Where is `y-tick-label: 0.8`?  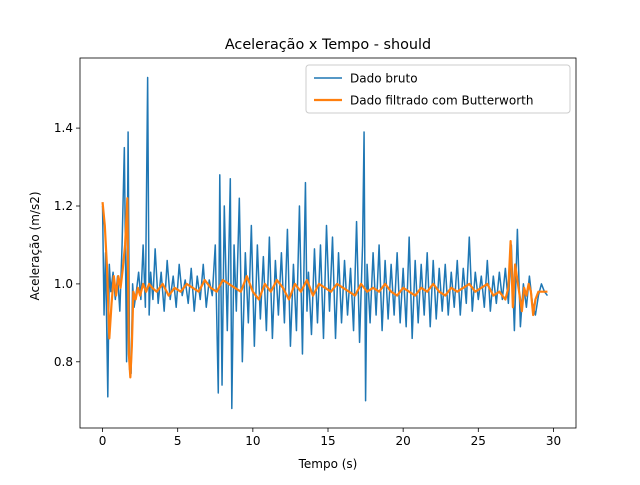 y-tick-label: 0.8 is located at coordinates (63, 362).